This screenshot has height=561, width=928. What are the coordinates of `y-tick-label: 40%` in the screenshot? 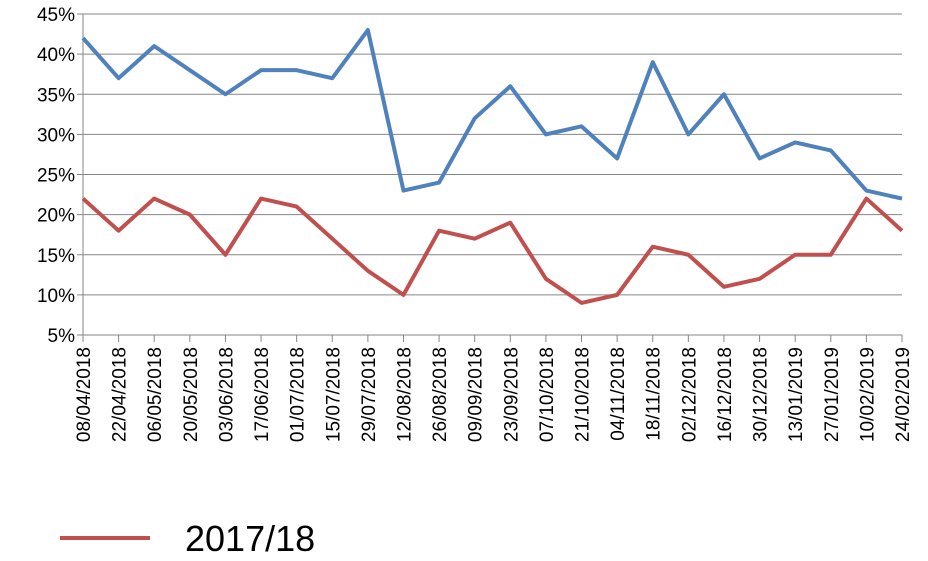 It's located at (56, 55).